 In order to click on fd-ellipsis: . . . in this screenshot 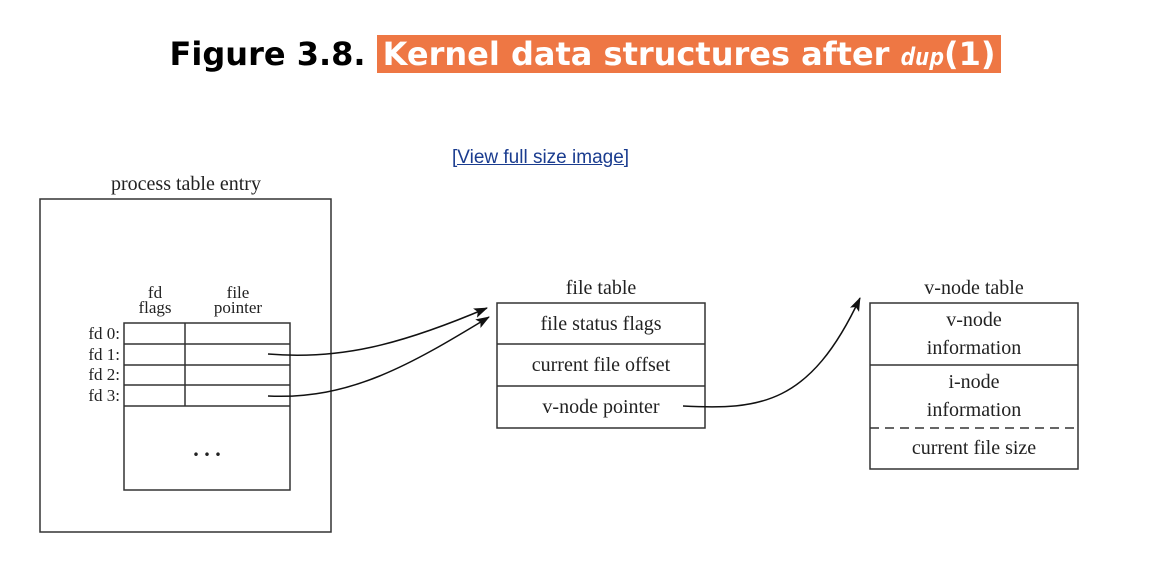, I will do `click(207, 448)`.